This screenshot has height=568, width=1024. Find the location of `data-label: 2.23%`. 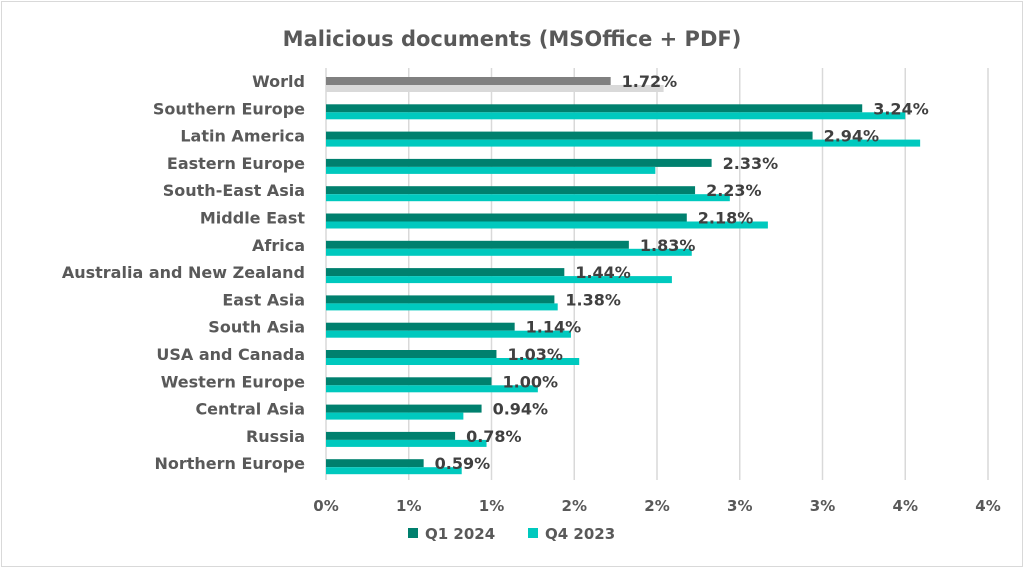

data-label: 2.23% is located at coordinates (734, 190).